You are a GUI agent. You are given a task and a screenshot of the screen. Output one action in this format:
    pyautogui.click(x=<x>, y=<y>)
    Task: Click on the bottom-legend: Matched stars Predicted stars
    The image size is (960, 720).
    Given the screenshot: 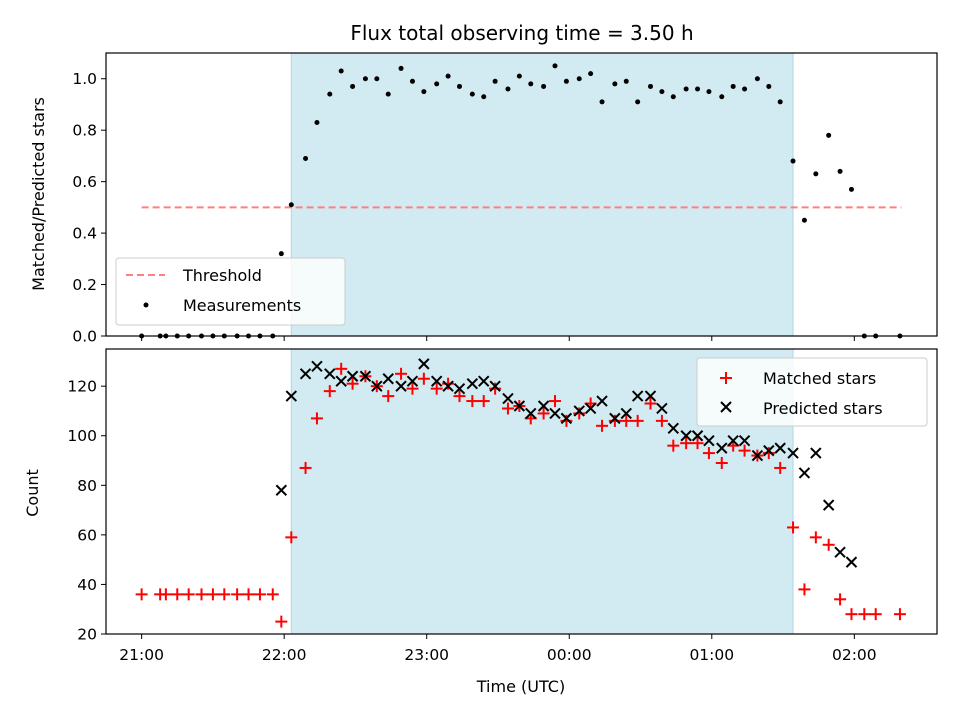 What is the action you would take?
    pyautogui.click(x=812, y=392)
    